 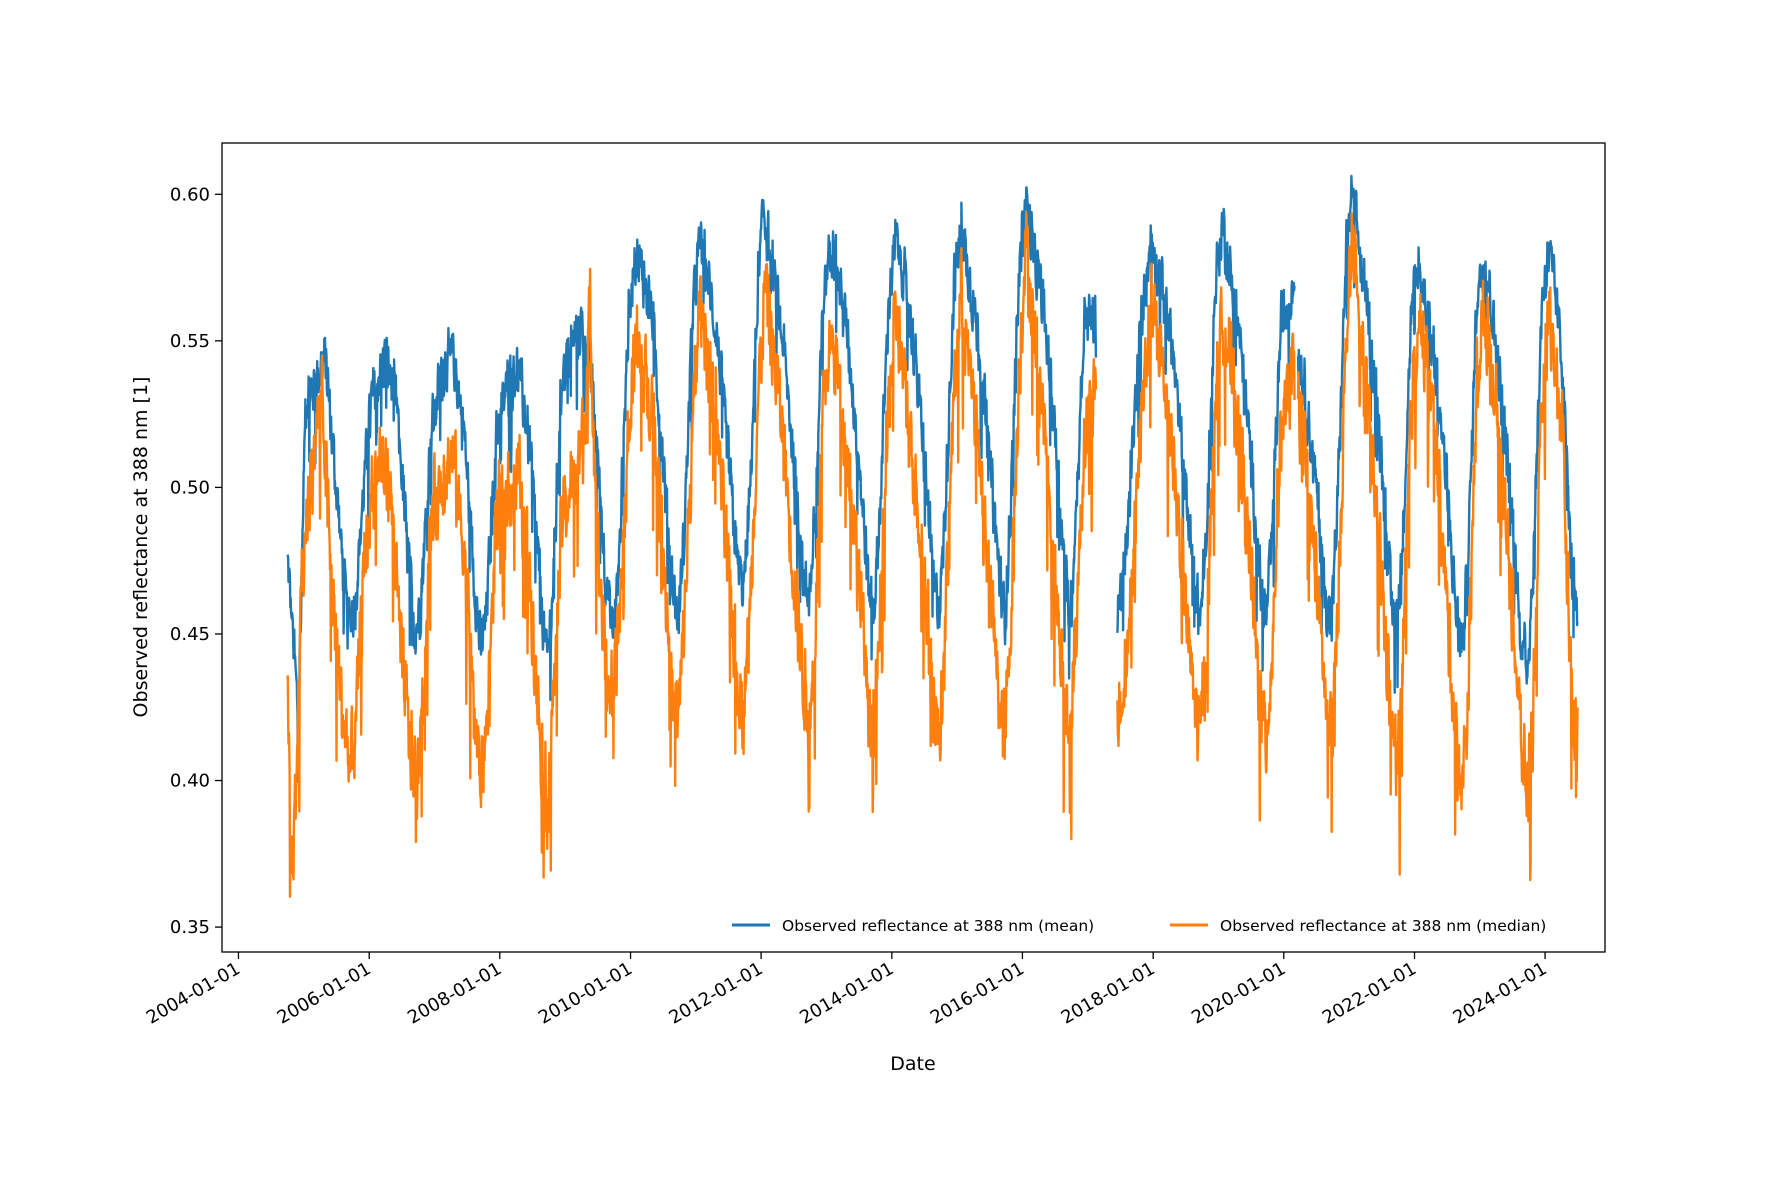 I want to click on y-axis: 0.35 0.40 0.45 0.50 0.55 0.60, so click(x=196, y=561).